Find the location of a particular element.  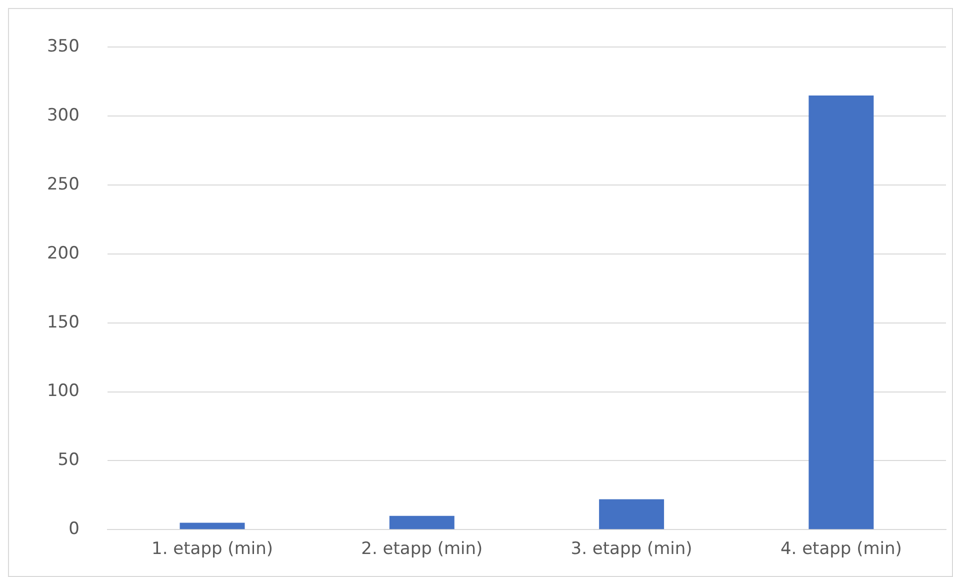

y-tick-label: 300 is located at coordinates (63, 116).